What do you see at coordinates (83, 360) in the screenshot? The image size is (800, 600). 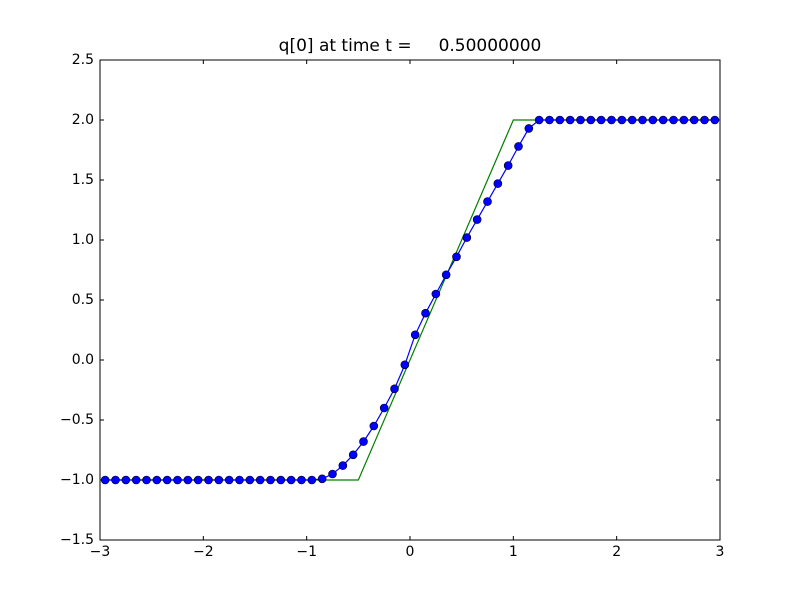 I see `y-tick-label: 0.0` at bounding box center [83, 360].